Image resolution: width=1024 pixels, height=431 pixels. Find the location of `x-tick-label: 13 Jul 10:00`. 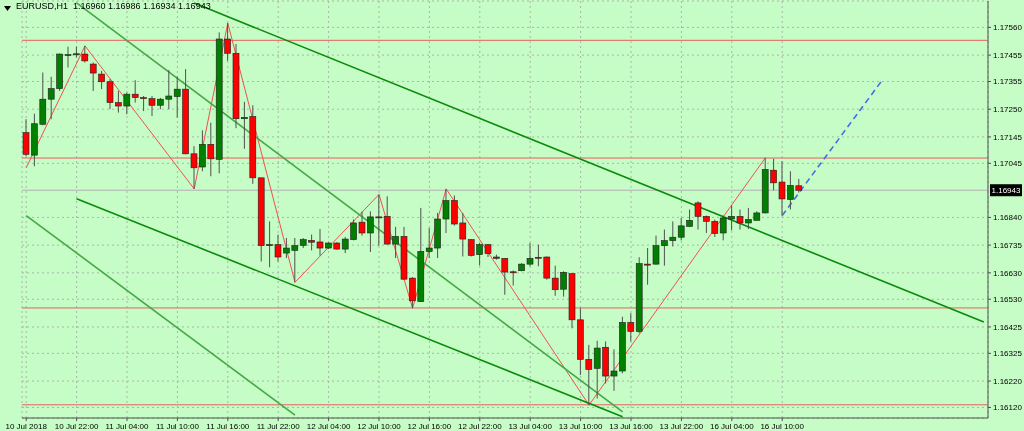

x-tick-label: 13 Jul 10:00 is located at coordinates (580, 426).